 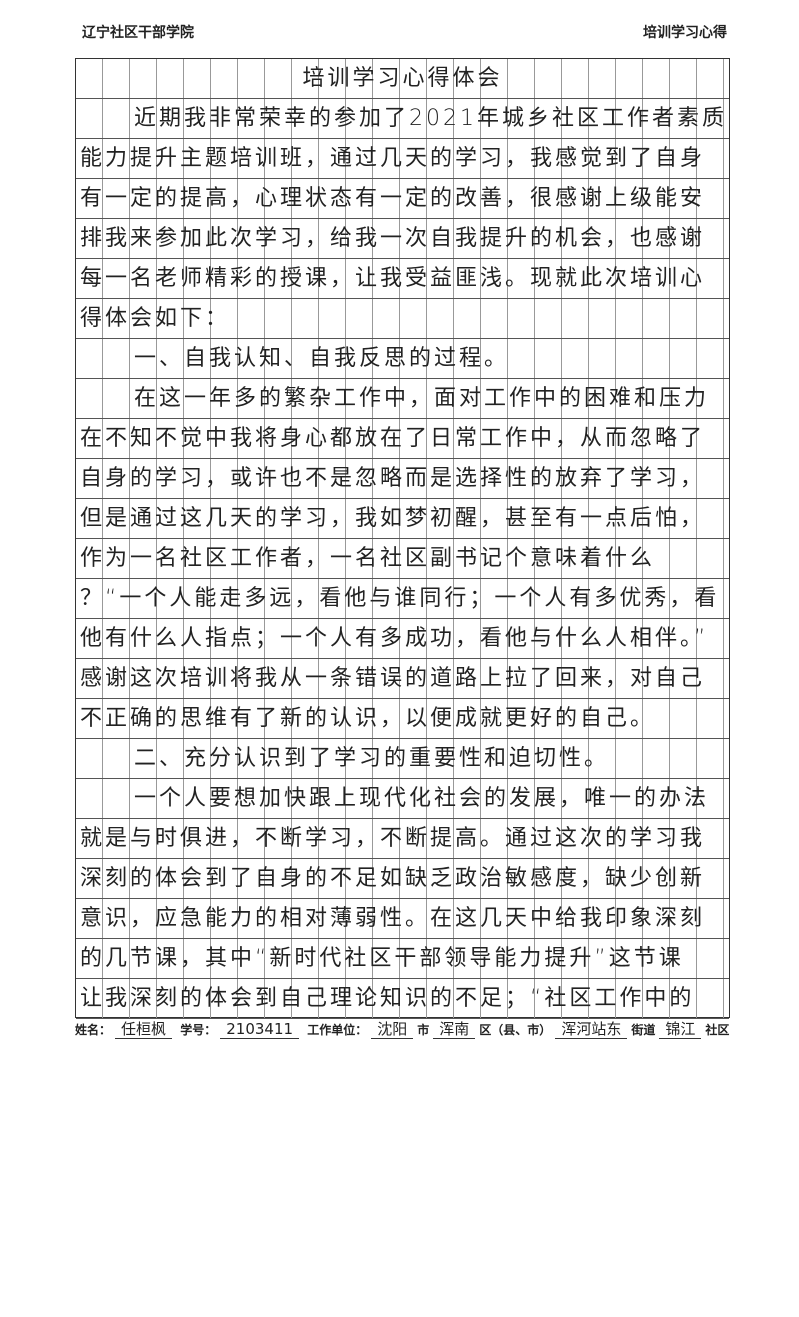 I want to click on text-line: 一、自我认知、自我反思的过程。, so click(x=402, y=359).